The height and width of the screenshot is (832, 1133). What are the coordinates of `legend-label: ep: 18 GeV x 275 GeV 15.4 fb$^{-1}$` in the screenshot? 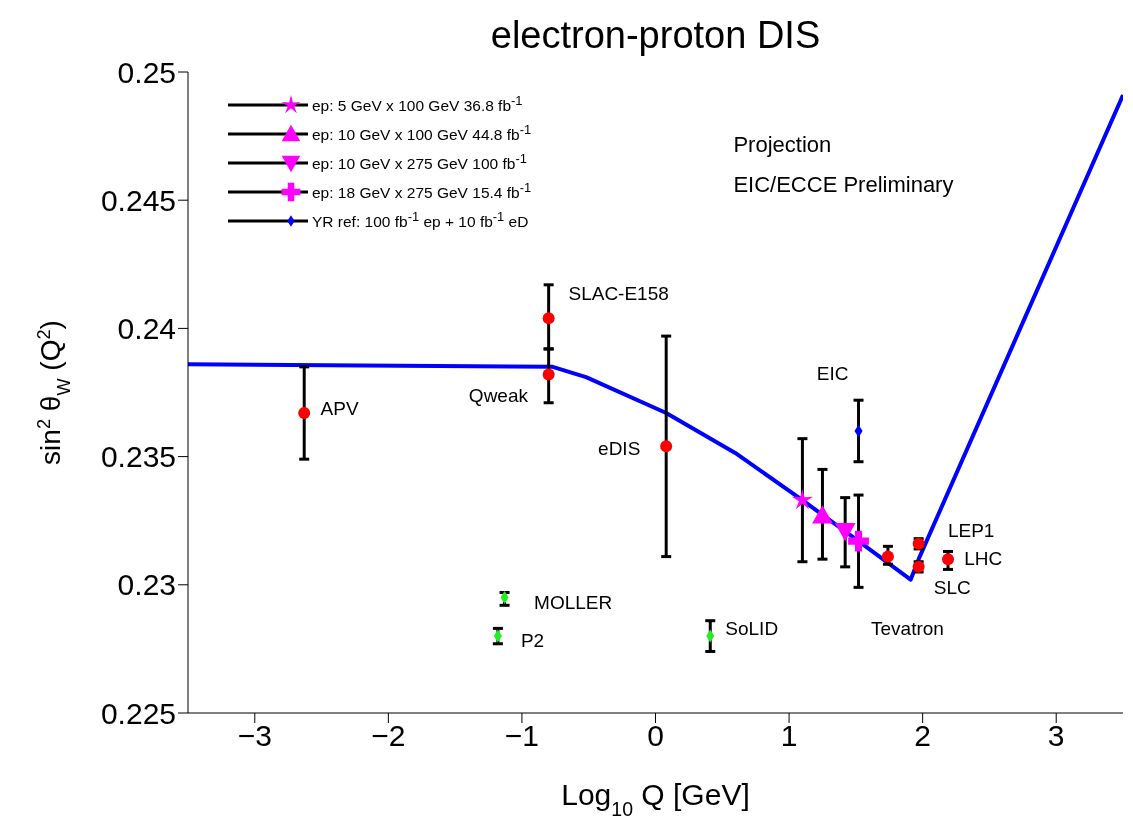 It's located at (422, 191).